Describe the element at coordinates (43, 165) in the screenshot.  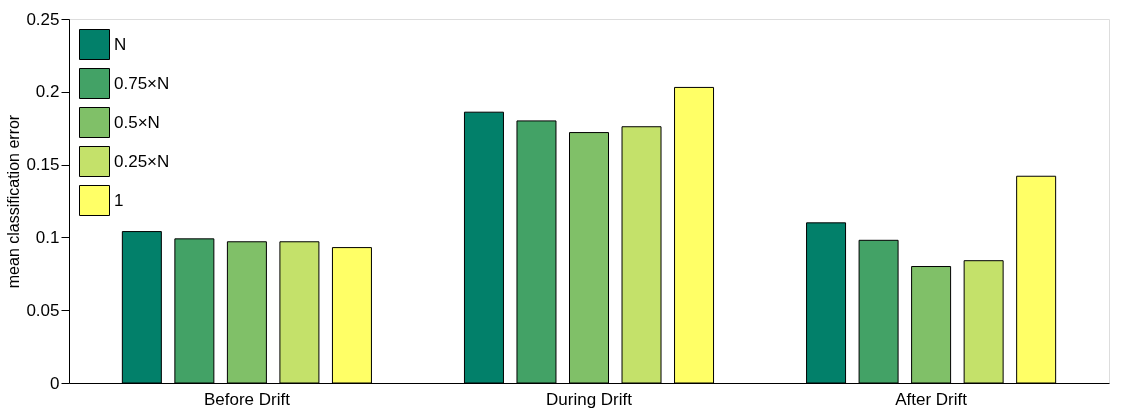
I see `y-tick-label: 0.15` at that location.